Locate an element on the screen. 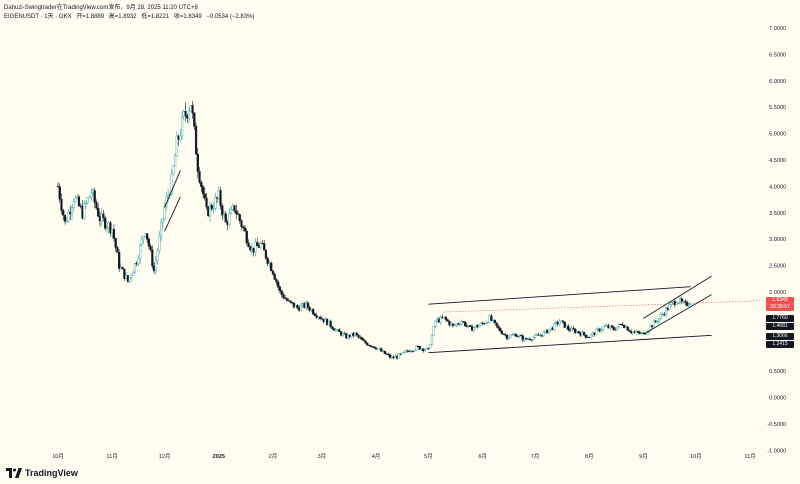 This screenshot has height=484, width=800. price-tag: 1.8349 is located at coordinates (780, 301).